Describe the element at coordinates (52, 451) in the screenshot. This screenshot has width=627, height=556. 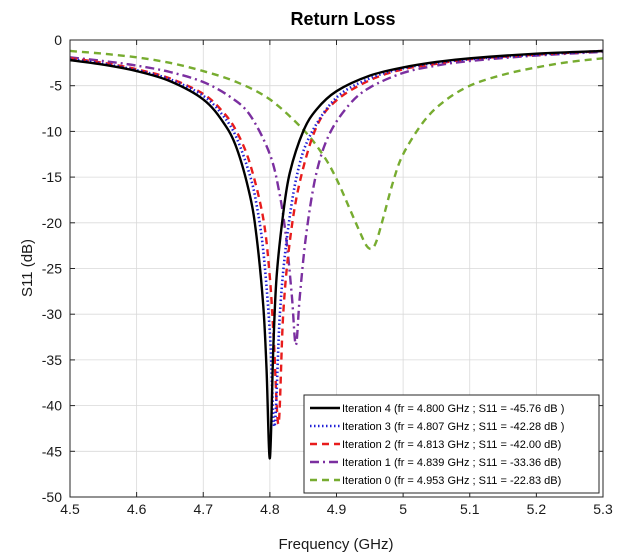
I see `y-tick-label: -45` at that location.